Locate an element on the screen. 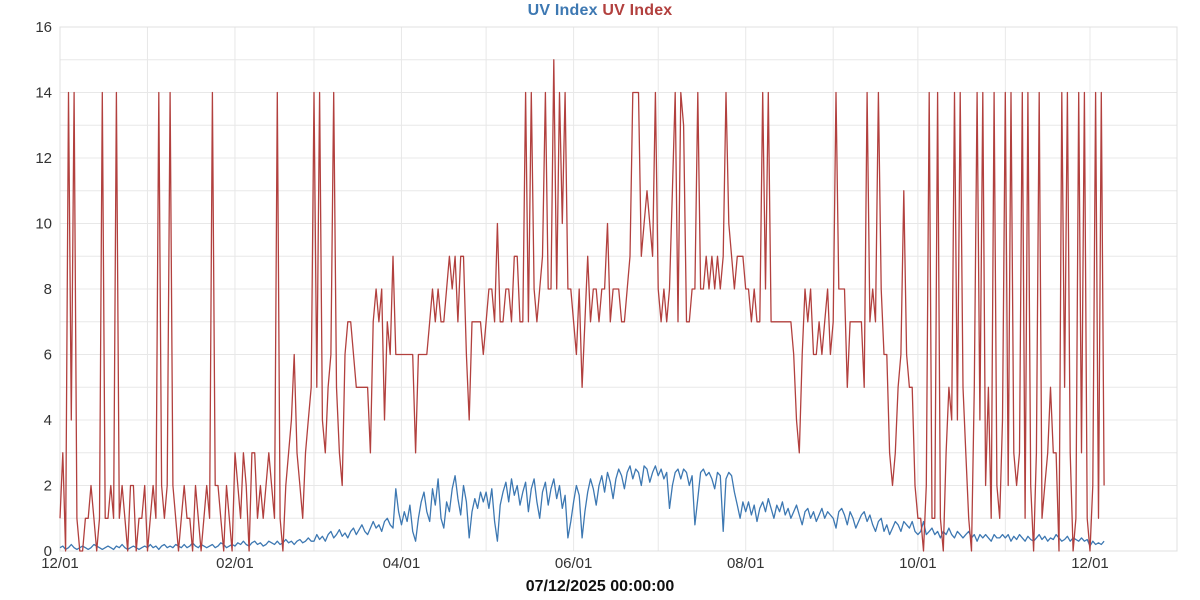 The image size is (1200, 600). y-axis-tick-label: 6 is located at coordinates (48, 355).